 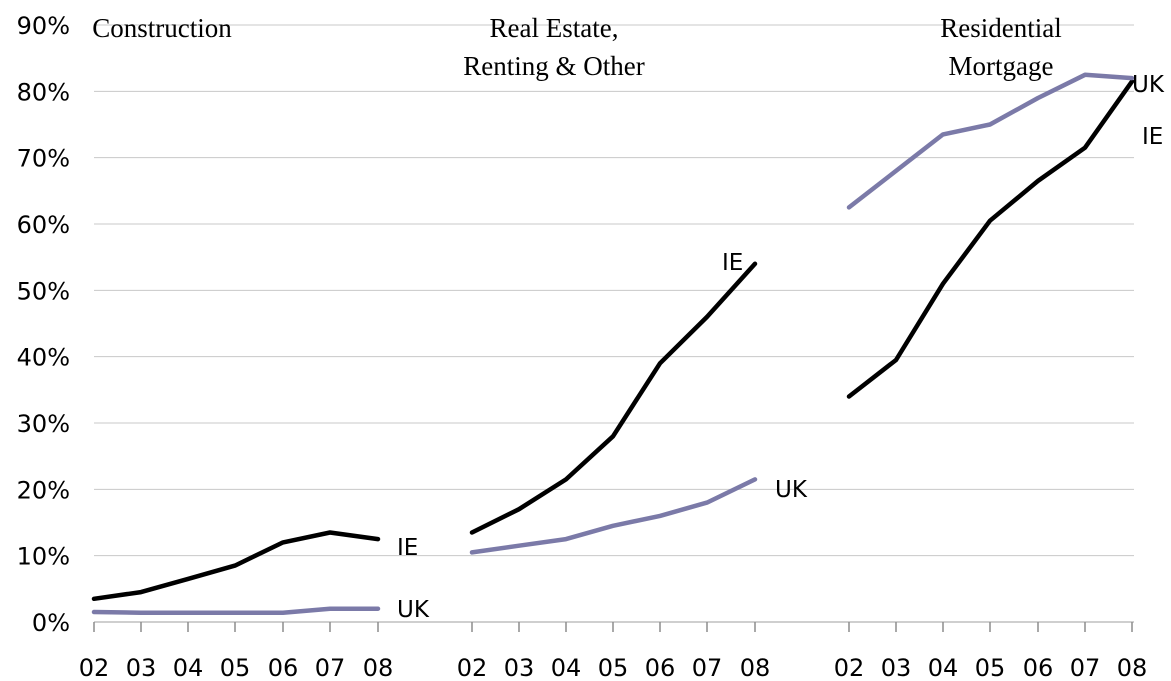 What do you see at coordinates (43, 26) in the screenshot?
I see `y-tick-label: 90%` at bounding box center [43, 26].